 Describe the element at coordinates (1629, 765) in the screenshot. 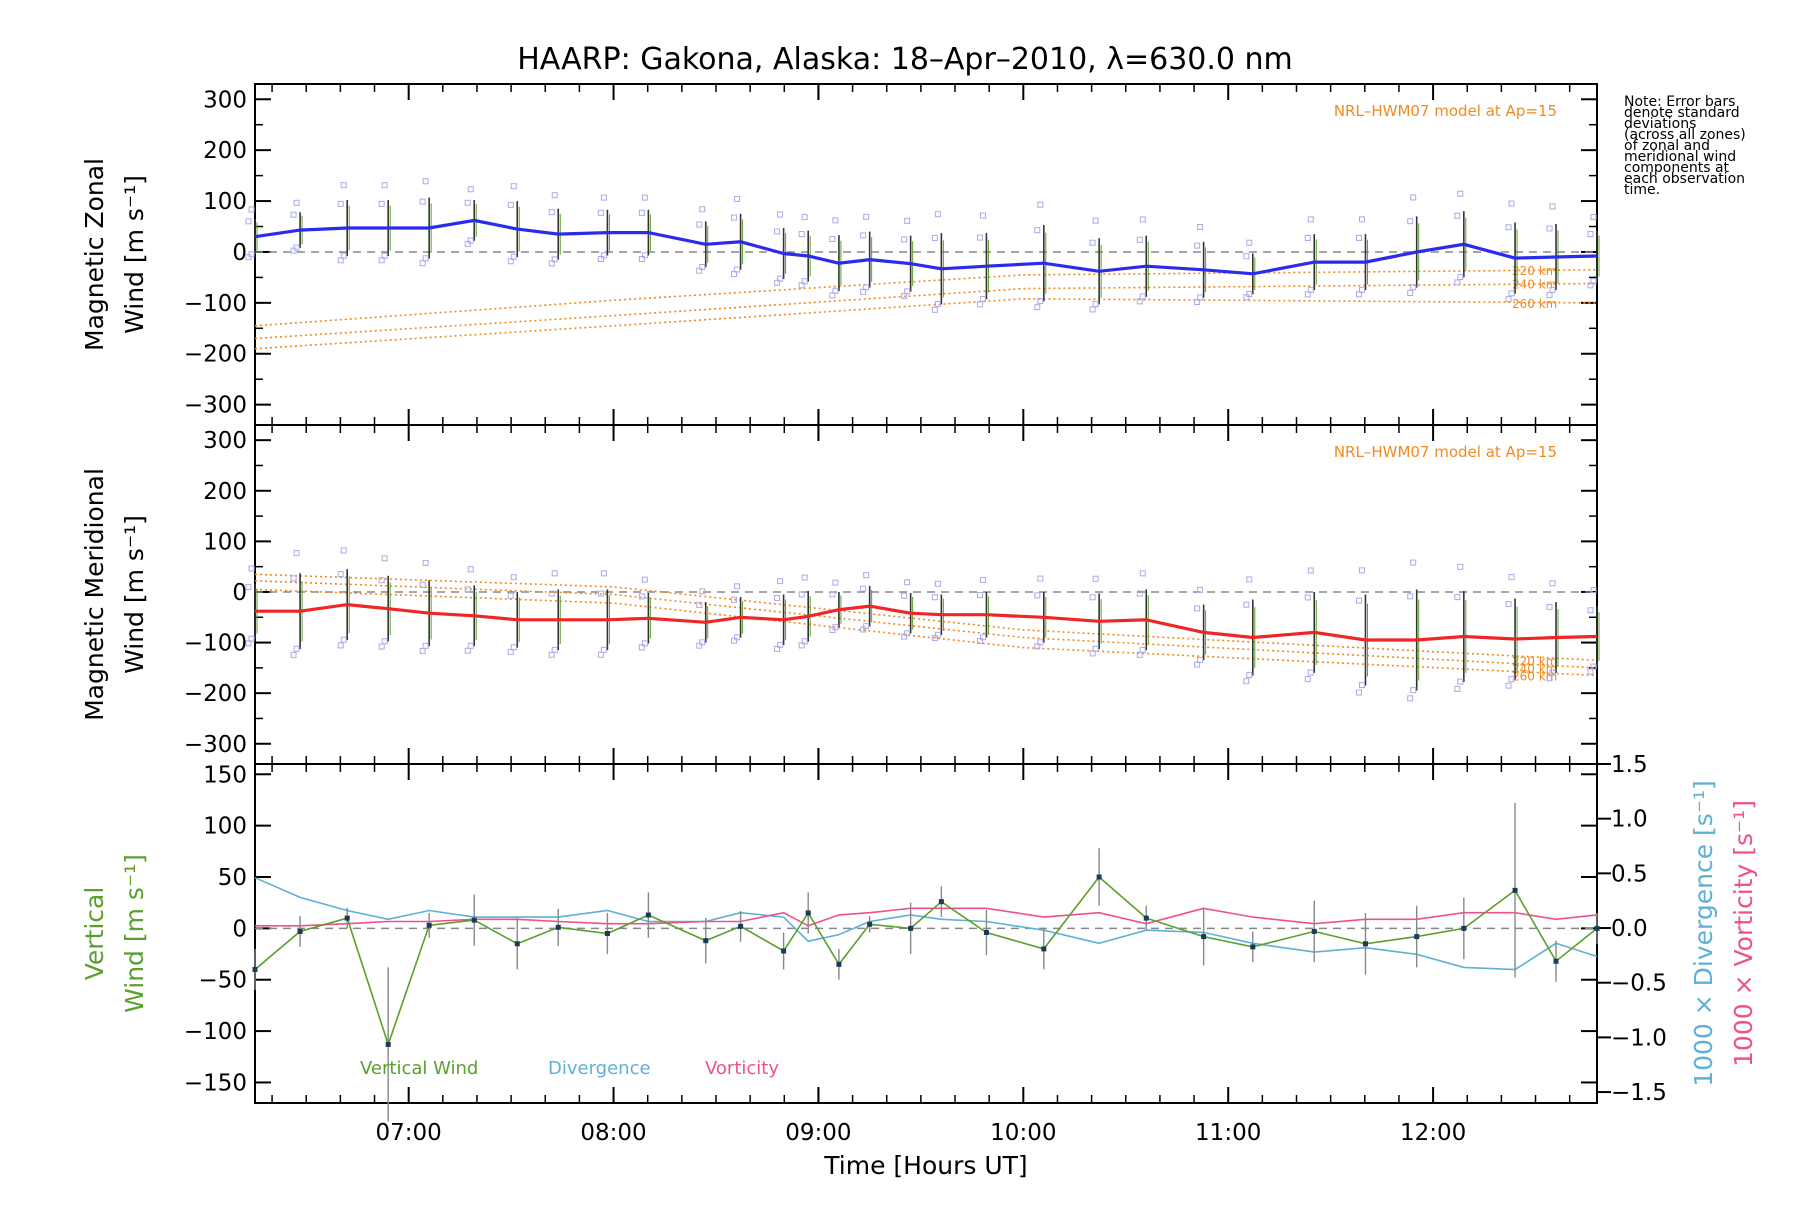

I see `y2-tick-label: 1.5` at that location.